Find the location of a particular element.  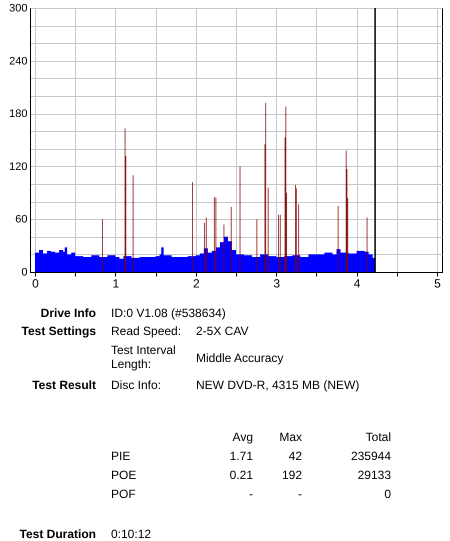

text: Total is located at coordinates (378, 437).